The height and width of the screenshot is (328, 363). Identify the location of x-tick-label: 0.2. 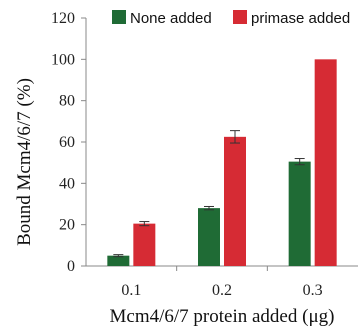
(222, 290).